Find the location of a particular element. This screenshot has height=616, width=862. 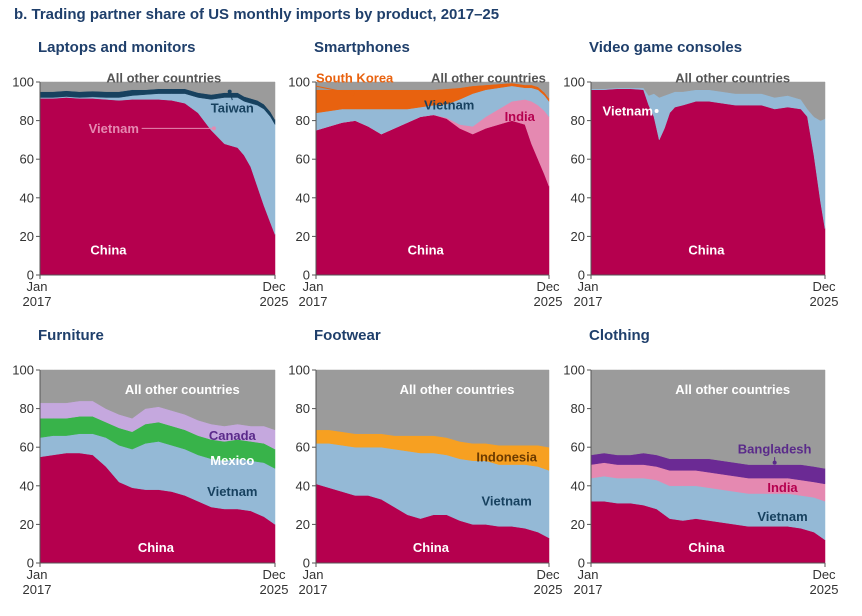

series-label-south-korea: South Korea is located at coordinates (355, 78).